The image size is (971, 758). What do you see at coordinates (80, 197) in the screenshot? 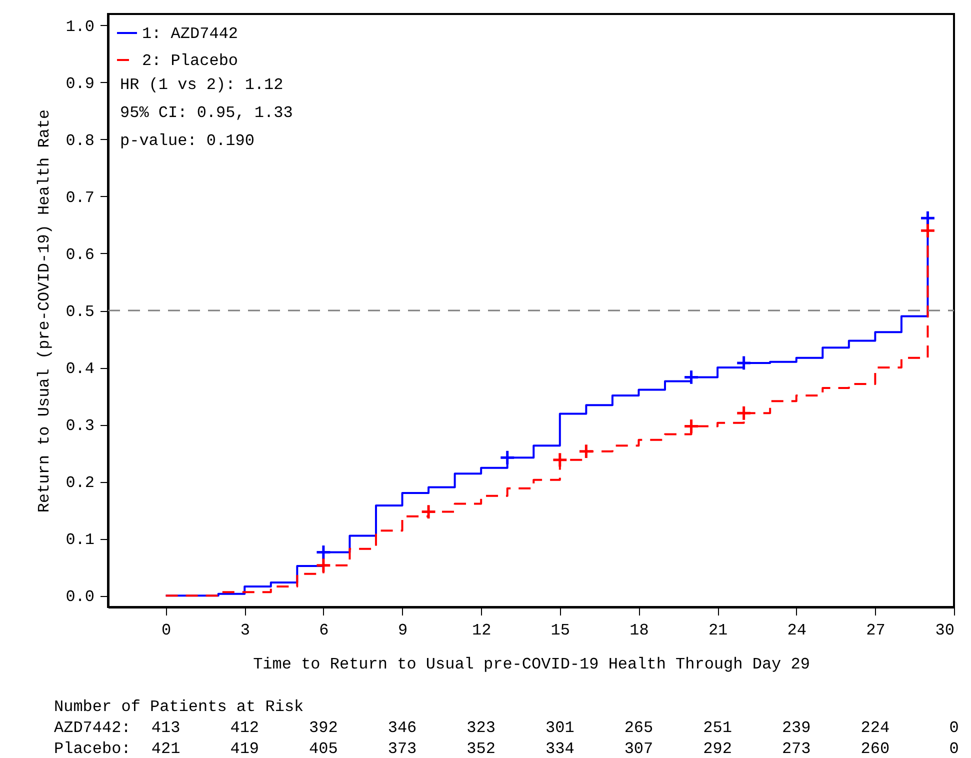
I see `y-tick-label: 0.7` at bounding box center [80, 197].